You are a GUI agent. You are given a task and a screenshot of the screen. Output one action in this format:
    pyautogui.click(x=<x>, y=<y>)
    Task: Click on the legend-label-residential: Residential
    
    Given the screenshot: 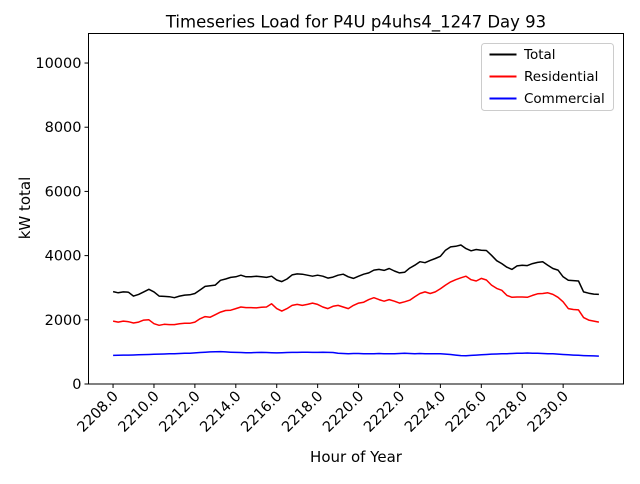 What is the action you would take?
    pyautogui.click(x=561, y=77)
    